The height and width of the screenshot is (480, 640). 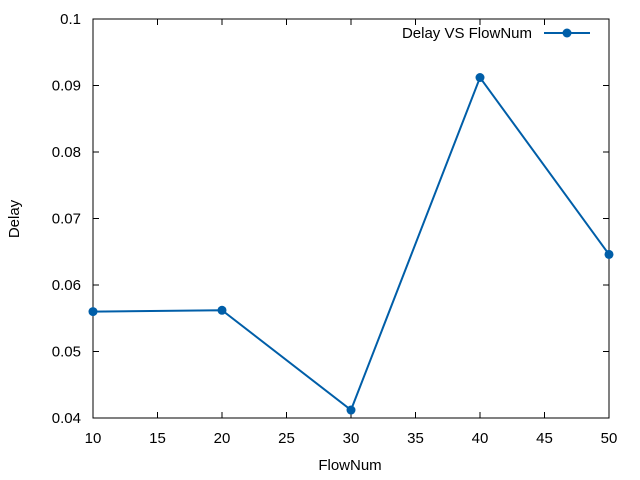 What do you see at coordinates (415, 438) in the screenshot?
I see `x-tick-label: 35` at bounding box center [415, 438].